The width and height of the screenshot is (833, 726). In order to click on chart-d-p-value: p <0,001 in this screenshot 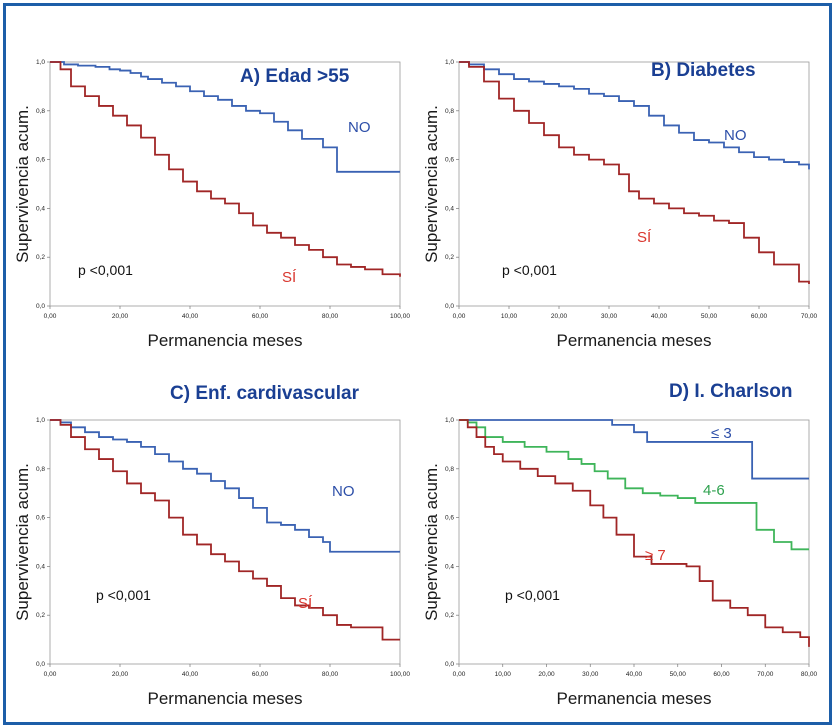, I will do `click(532, 595)`.